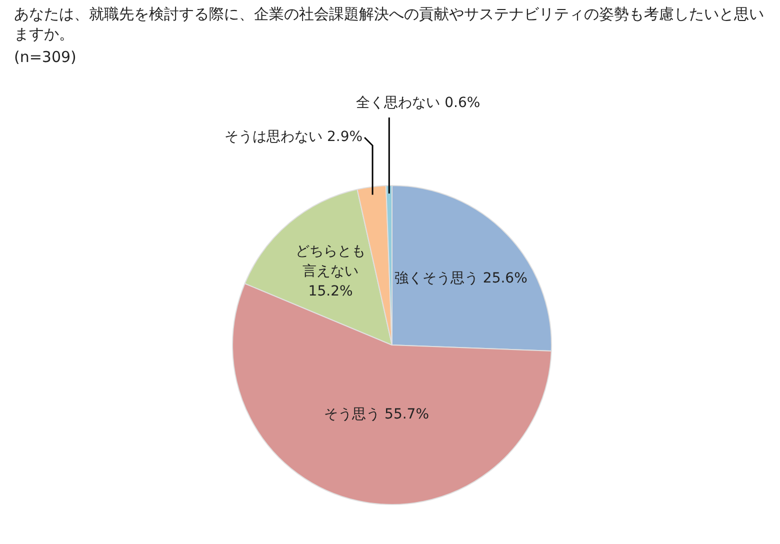  What do you see at coordinates (330, 291) in the screenshot?
I see `data-label: 15.2%` at bounding box center [330, 291].